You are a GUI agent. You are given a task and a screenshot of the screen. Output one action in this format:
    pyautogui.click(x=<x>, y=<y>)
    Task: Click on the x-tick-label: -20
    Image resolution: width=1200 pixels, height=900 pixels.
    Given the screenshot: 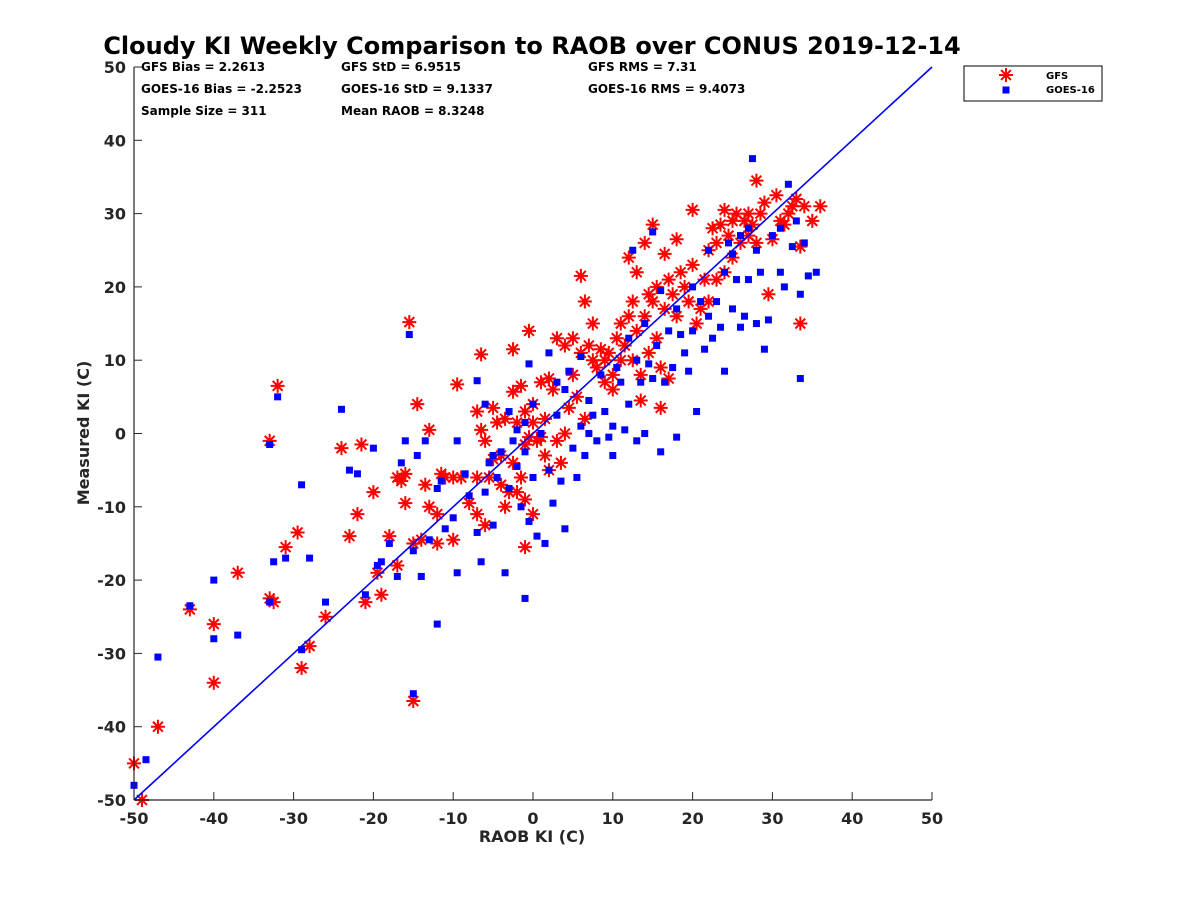 What is the action you would take?
    pyautogui.click(x=373, y=818)
    